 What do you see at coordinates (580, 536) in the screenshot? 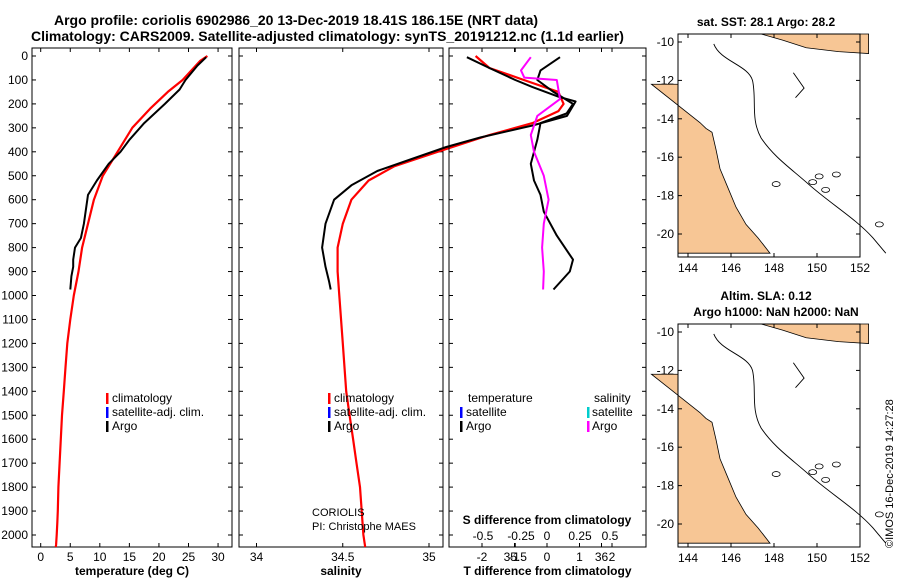
I see `secondary-x-tick-label: 0.25` at bounding box center [580, 536].